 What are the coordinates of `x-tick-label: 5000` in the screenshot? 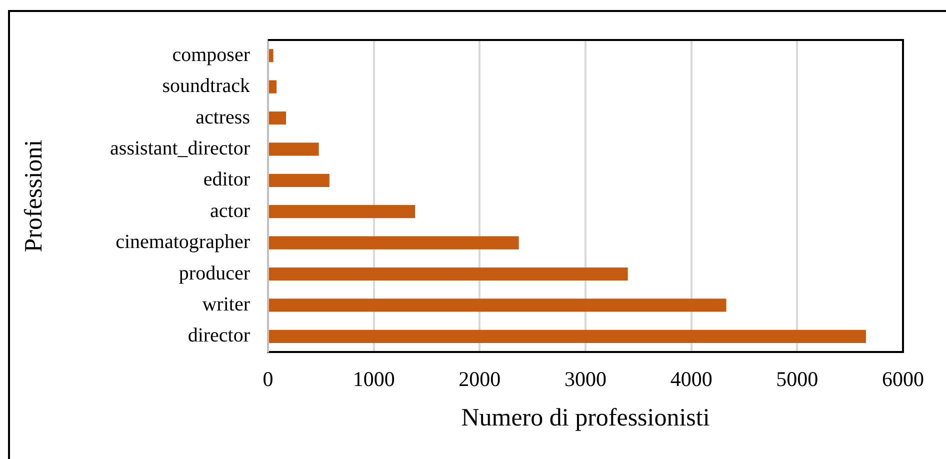 It's located at (797, 379).